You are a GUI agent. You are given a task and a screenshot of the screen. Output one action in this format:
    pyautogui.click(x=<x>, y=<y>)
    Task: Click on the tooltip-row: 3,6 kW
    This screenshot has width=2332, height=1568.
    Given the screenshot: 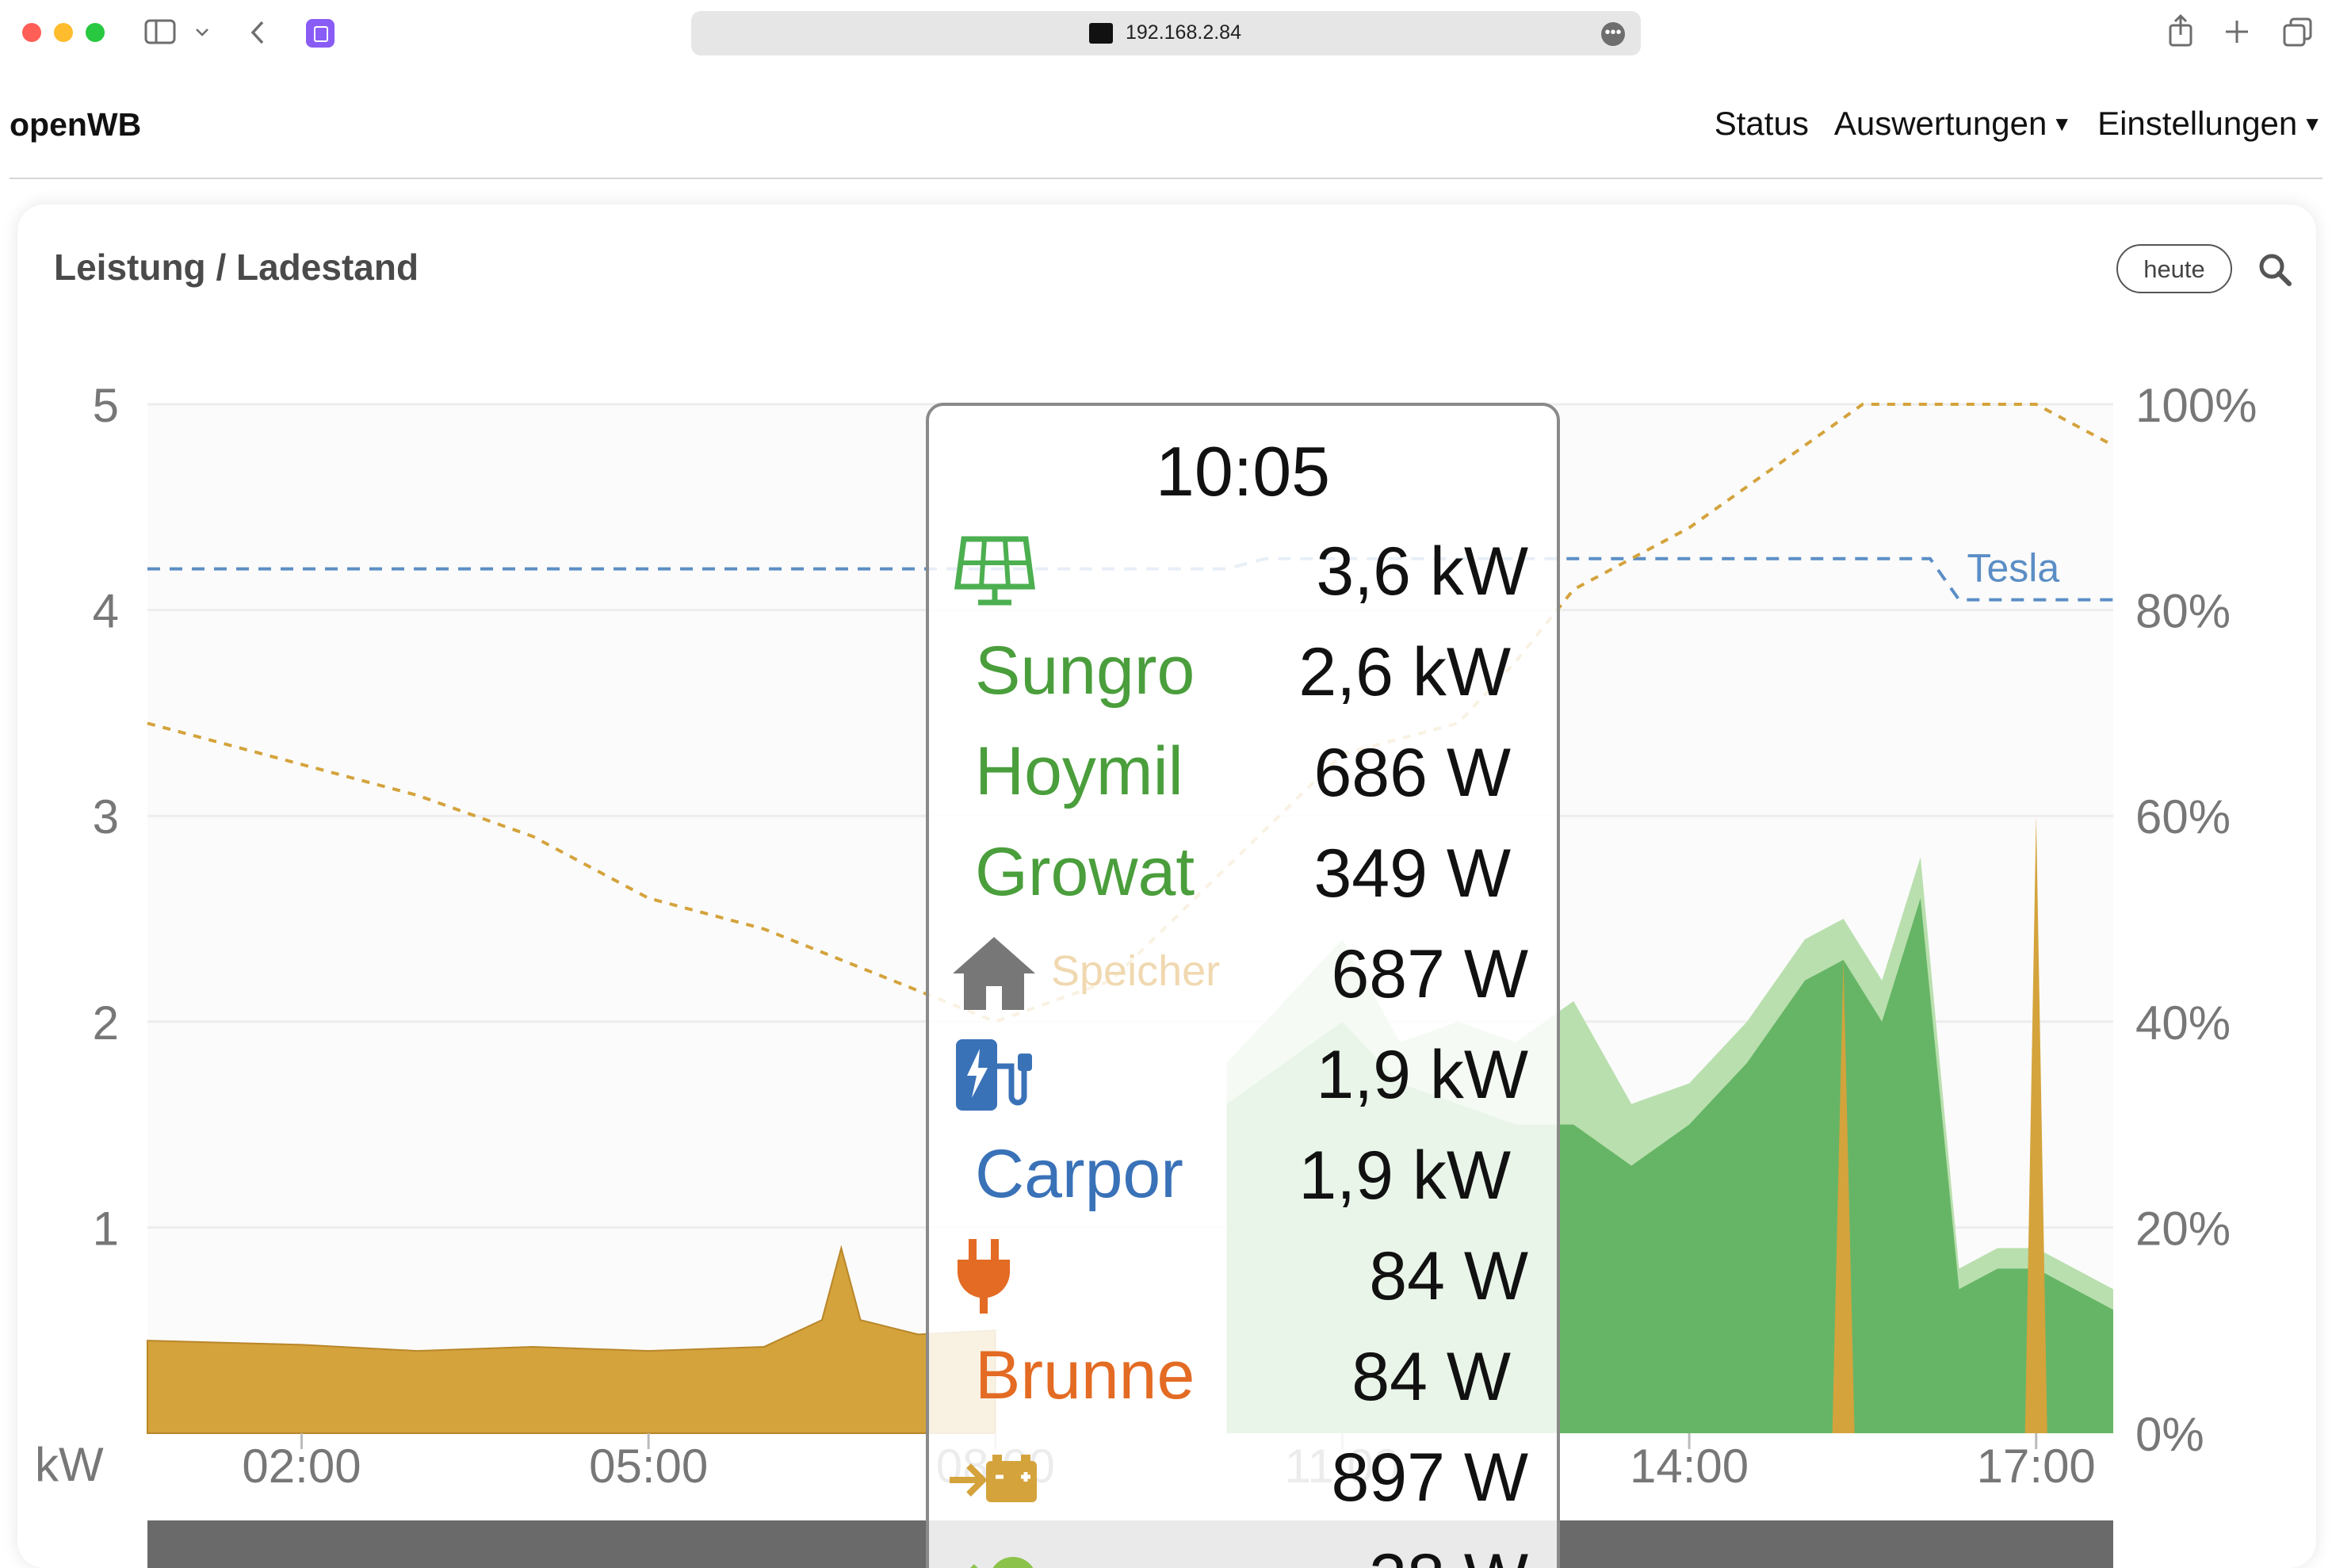 What is the action you would take?
    pyautogui.click(x=1243, y=571)
    